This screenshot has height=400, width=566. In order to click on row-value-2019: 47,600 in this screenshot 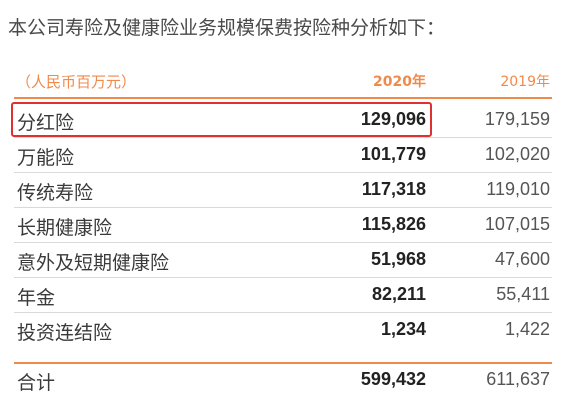, I will do `click(522, 259)`.